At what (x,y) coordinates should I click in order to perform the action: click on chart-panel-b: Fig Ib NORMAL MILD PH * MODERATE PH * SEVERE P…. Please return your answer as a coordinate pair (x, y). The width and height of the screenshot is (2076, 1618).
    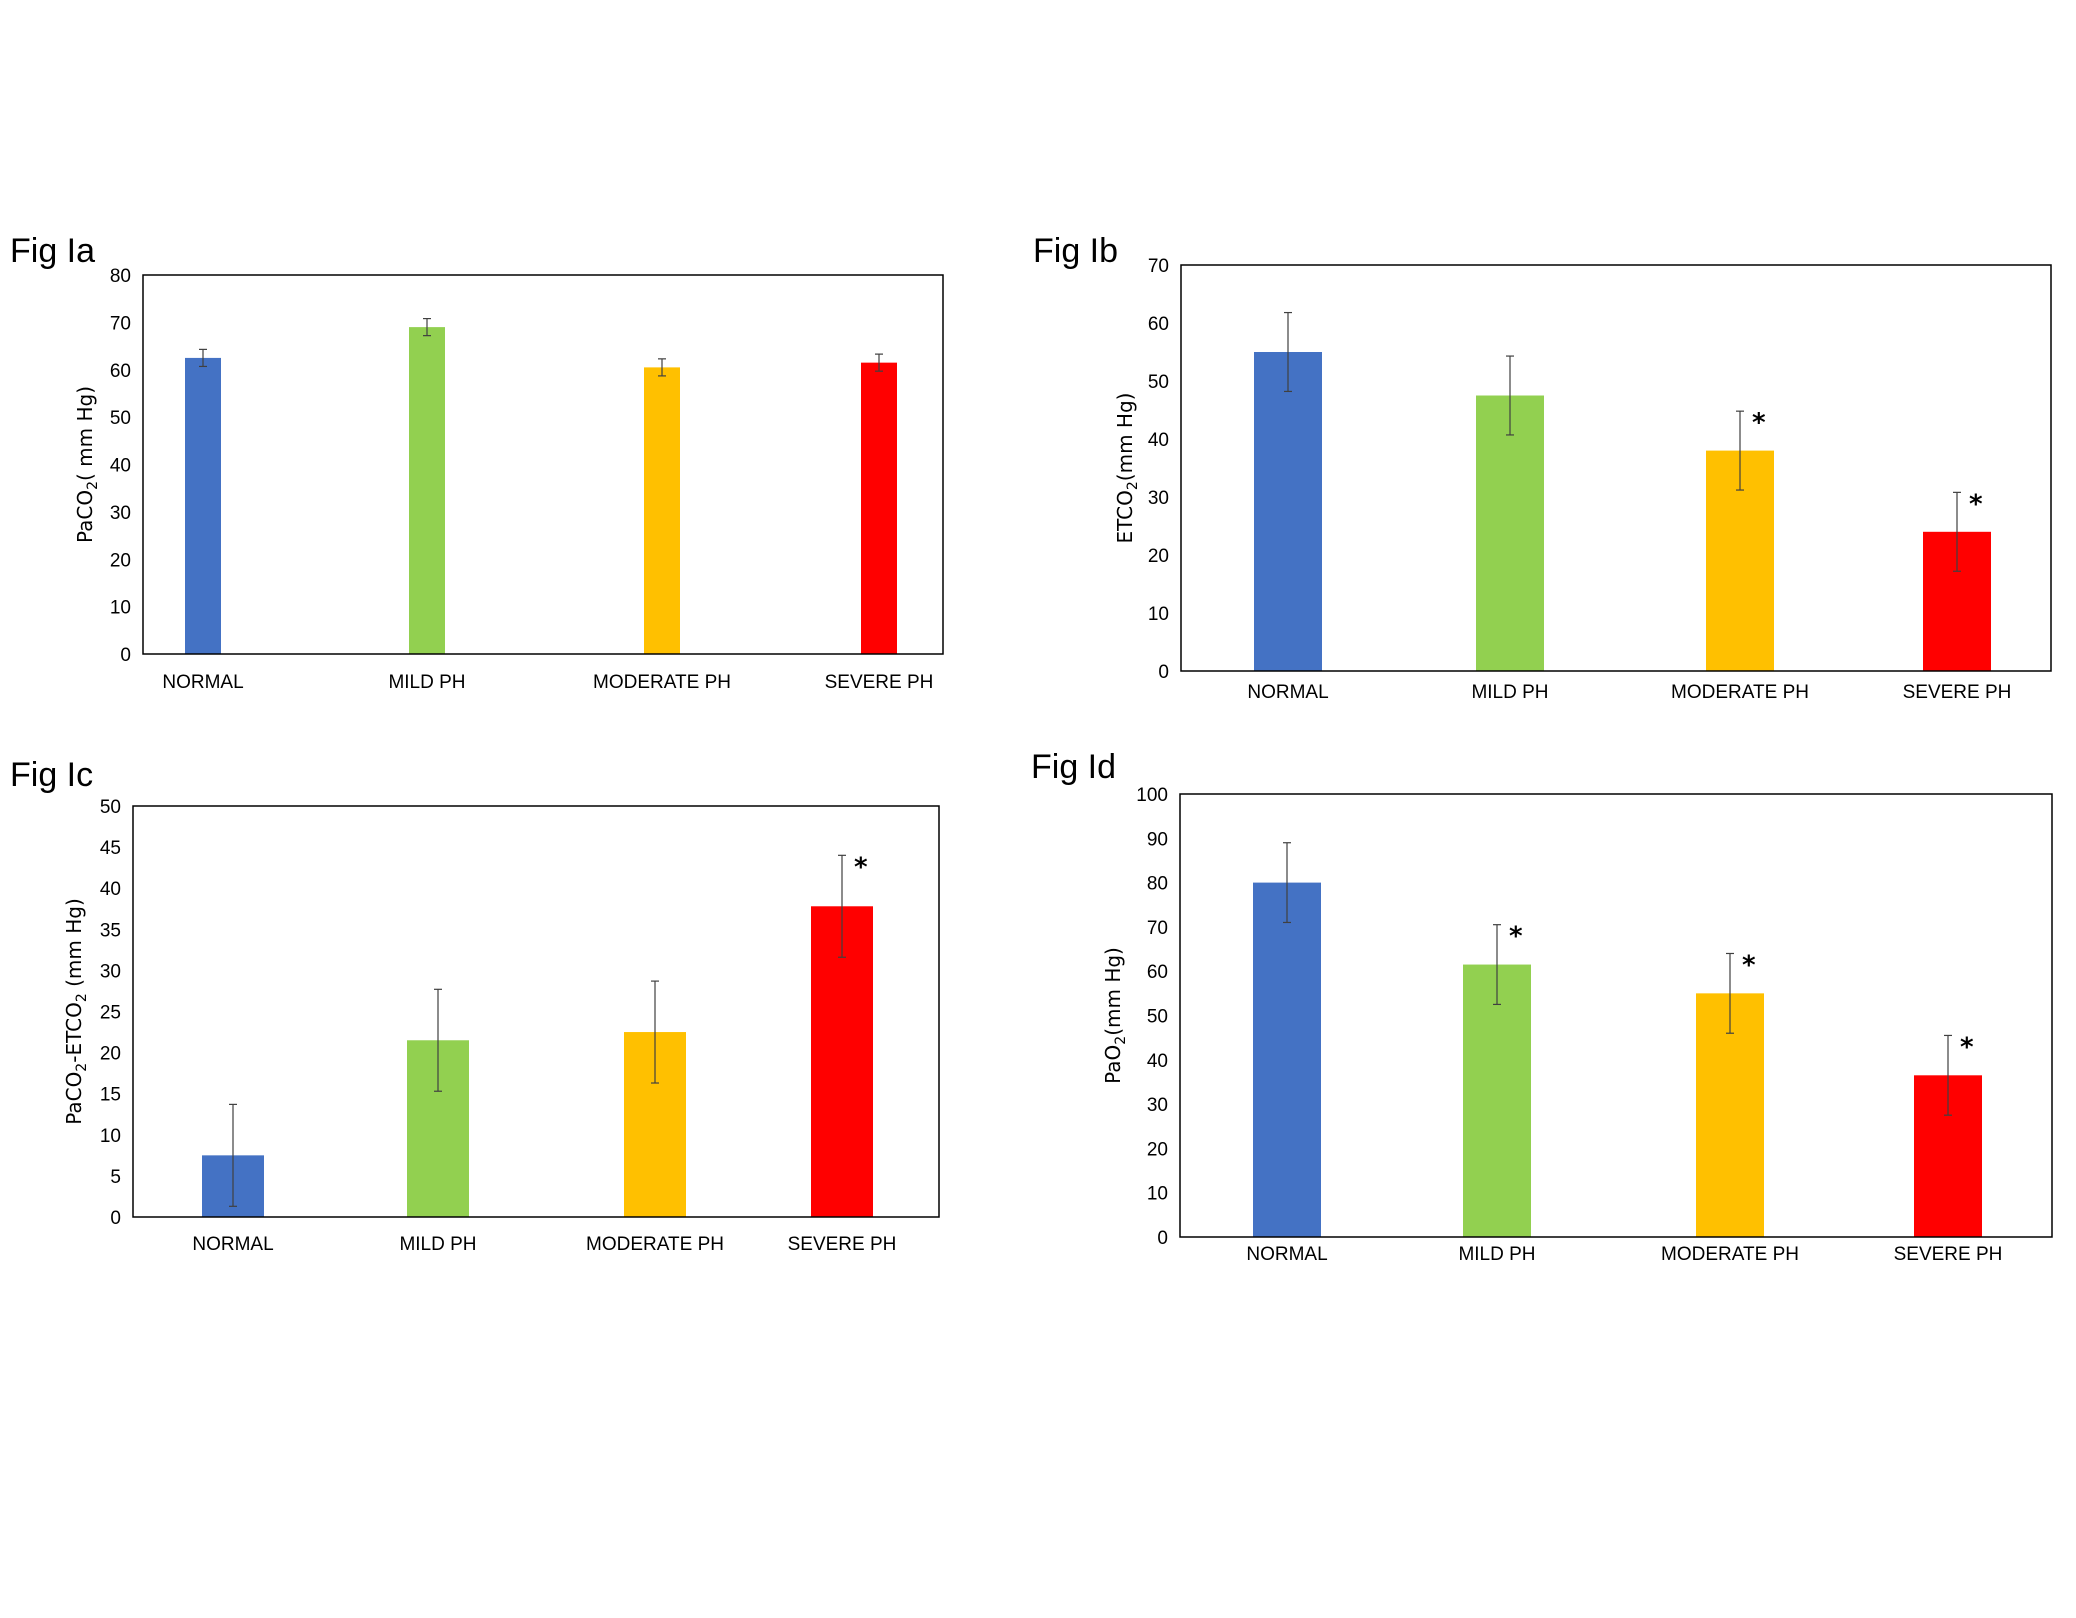
    Looking at the image, I should click on (1542, 467).